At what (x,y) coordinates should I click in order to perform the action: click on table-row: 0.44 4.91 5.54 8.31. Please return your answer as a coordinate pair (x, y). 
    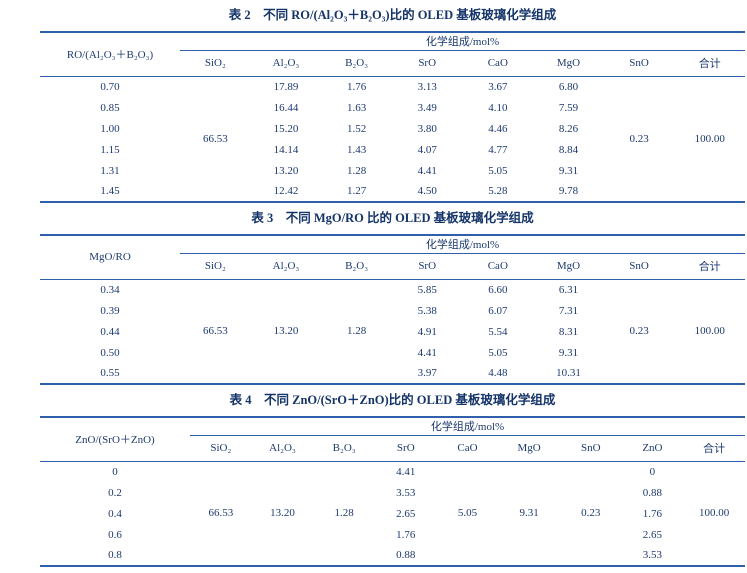
    Looking at the image, I should click on (392, 331).